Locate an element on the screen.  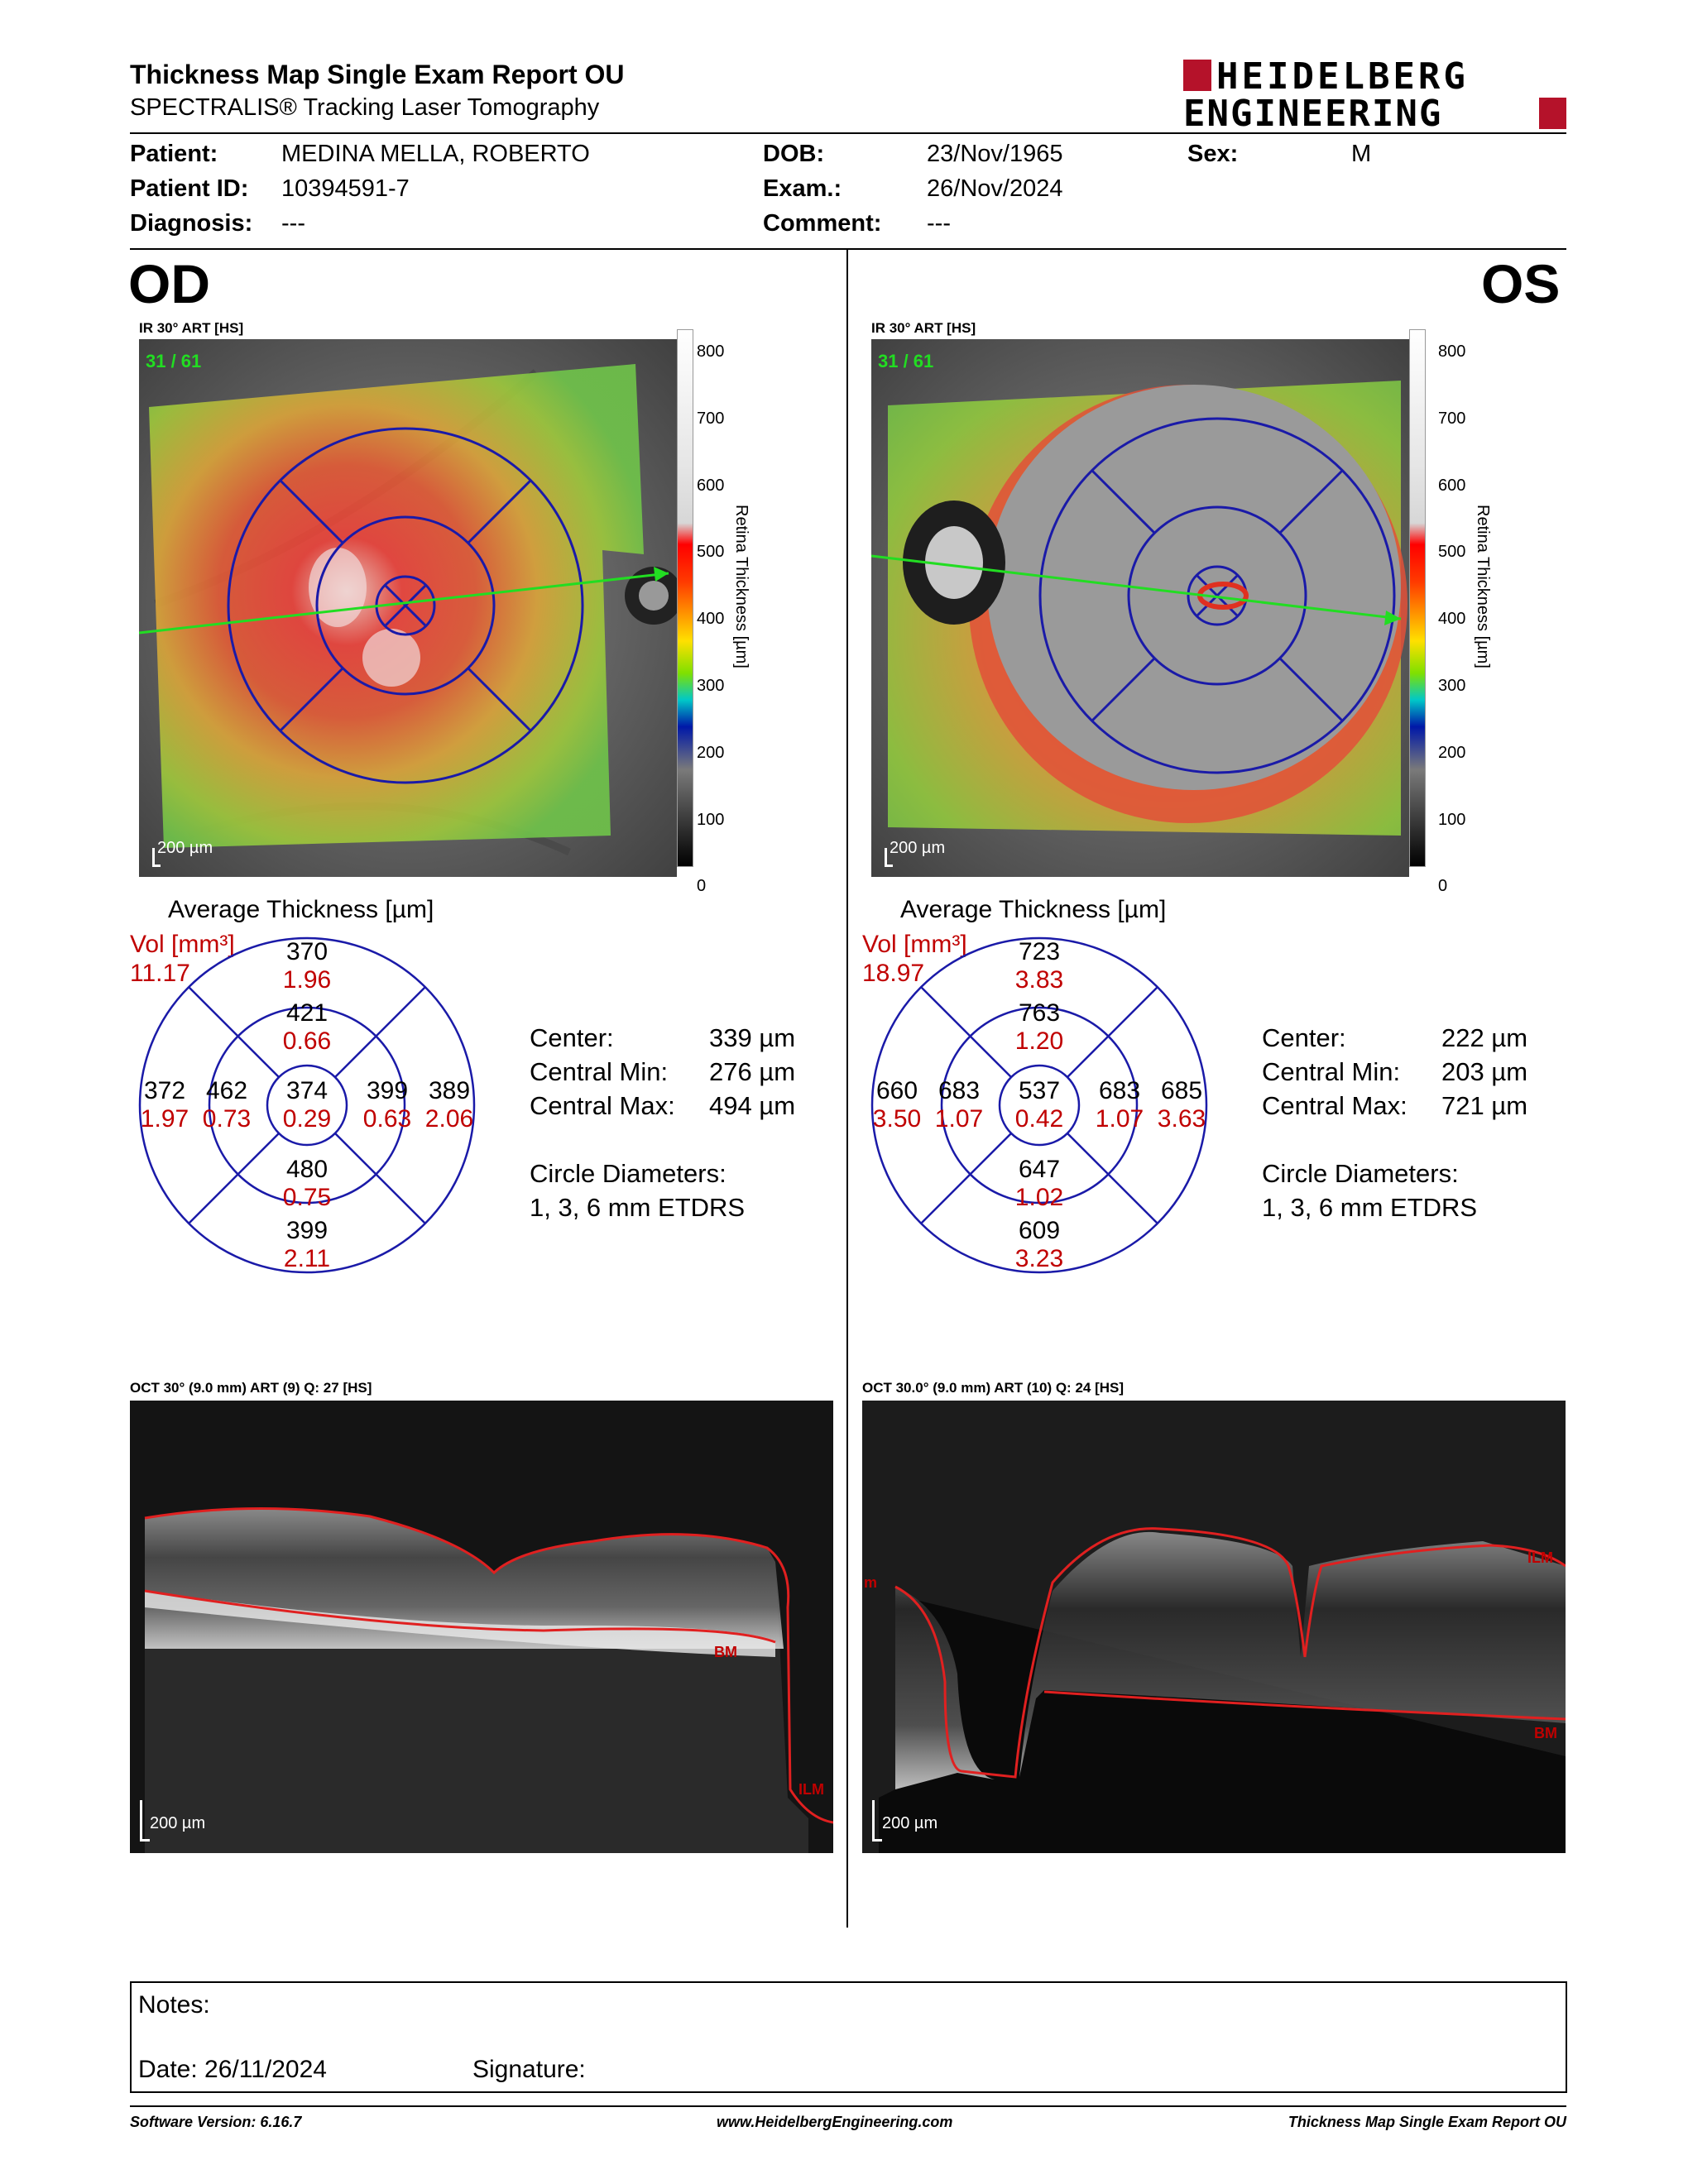
os-thickness-map: 31 / 61 200 µm is located at coordinates (1140, 608).